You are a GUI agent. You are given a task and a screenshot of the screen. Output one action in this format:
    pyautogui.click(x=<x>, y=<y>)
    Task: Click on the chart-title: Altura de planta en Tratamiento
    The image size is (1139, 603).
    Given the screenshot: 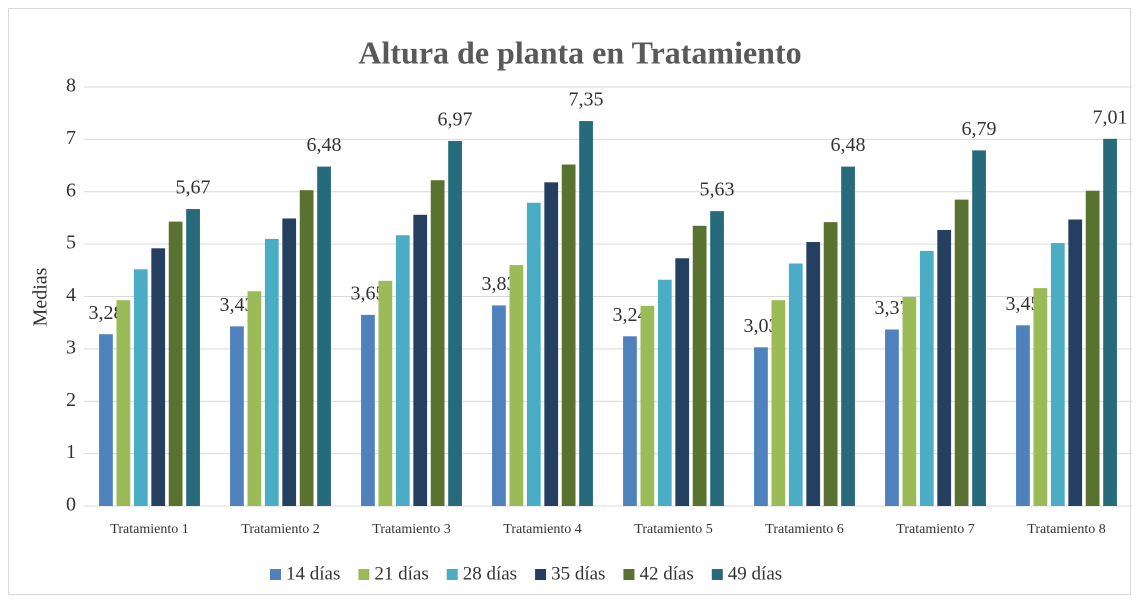 What is the action you would take?
    pyautogui.click(x=579, y=52)
    